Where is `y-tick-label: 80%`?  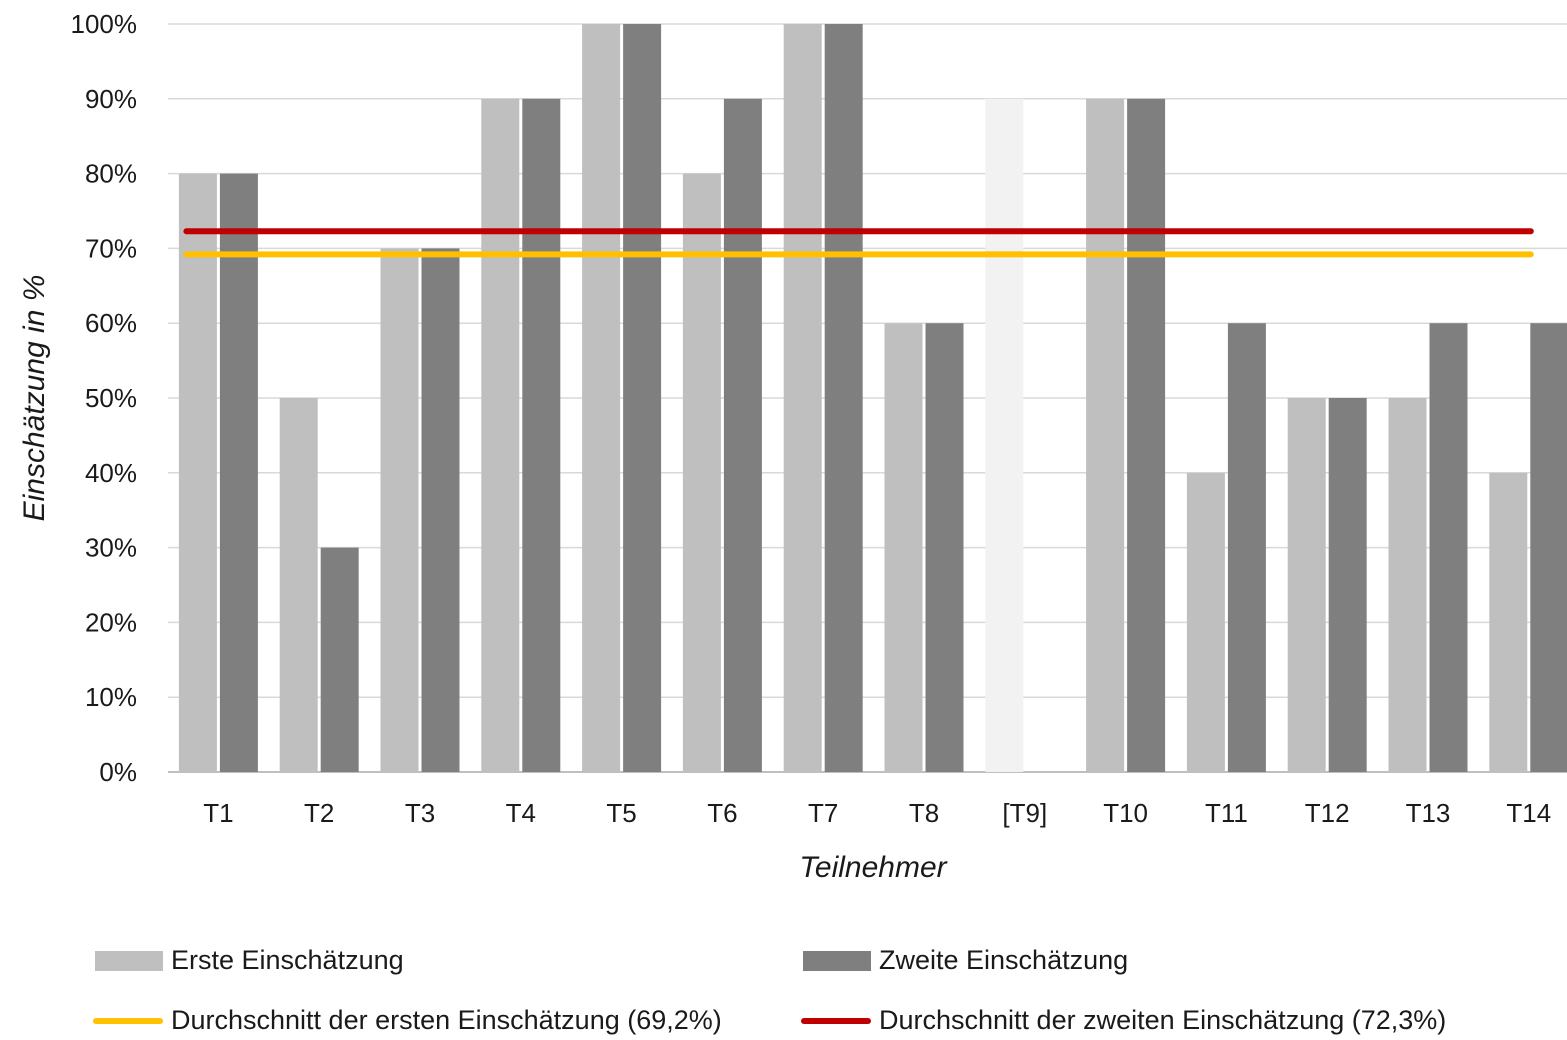
y-tick-label: 80% is located at coordinates (111, 174).